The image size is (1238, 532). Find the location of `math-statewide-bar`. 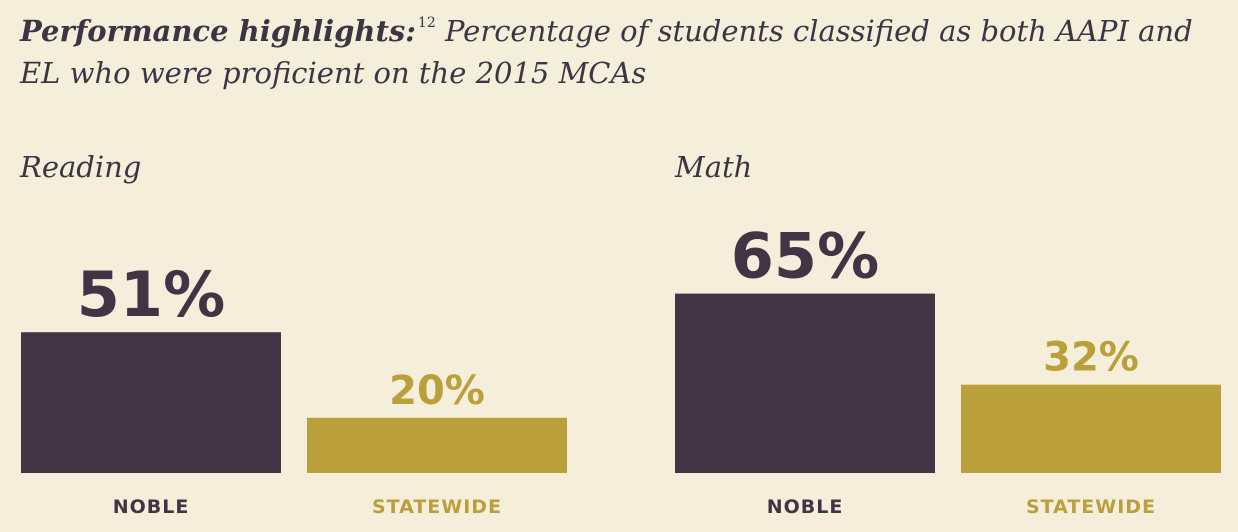

math-statewide-bar is located at coordinates (1091, 428).